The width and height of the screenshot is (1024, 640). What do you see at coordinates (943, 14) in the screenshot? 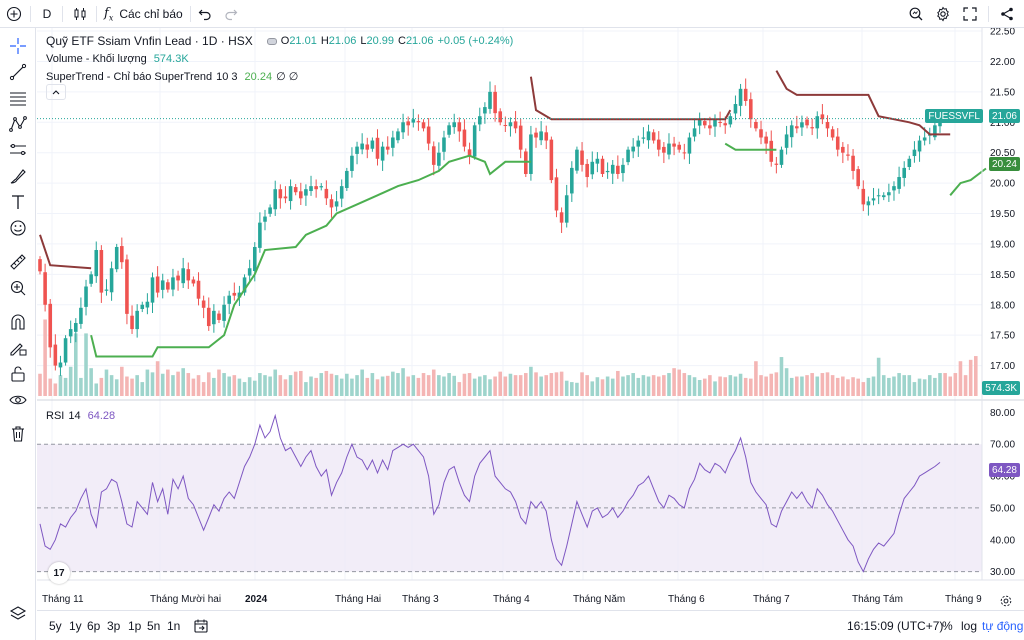
I see `settings-button` at bounding box center [943, 14].